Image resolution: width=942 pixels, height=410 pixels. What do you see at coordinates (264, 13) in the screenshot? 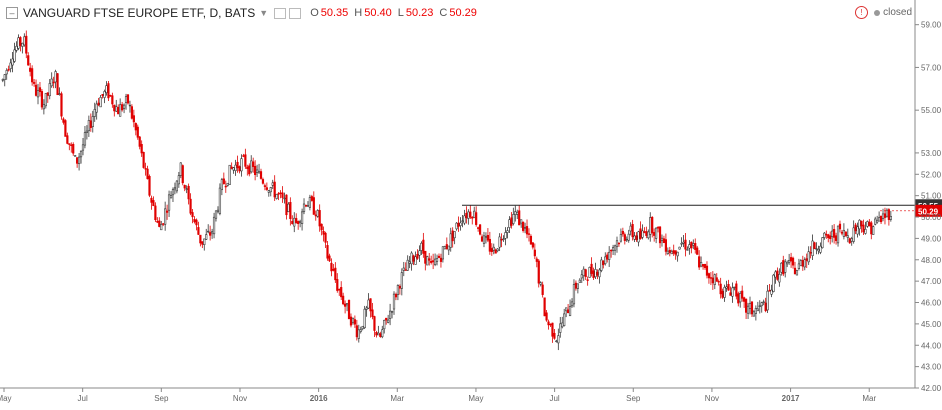
I see `chevron-down-icon: ▼` at bounding box center [264, 13].